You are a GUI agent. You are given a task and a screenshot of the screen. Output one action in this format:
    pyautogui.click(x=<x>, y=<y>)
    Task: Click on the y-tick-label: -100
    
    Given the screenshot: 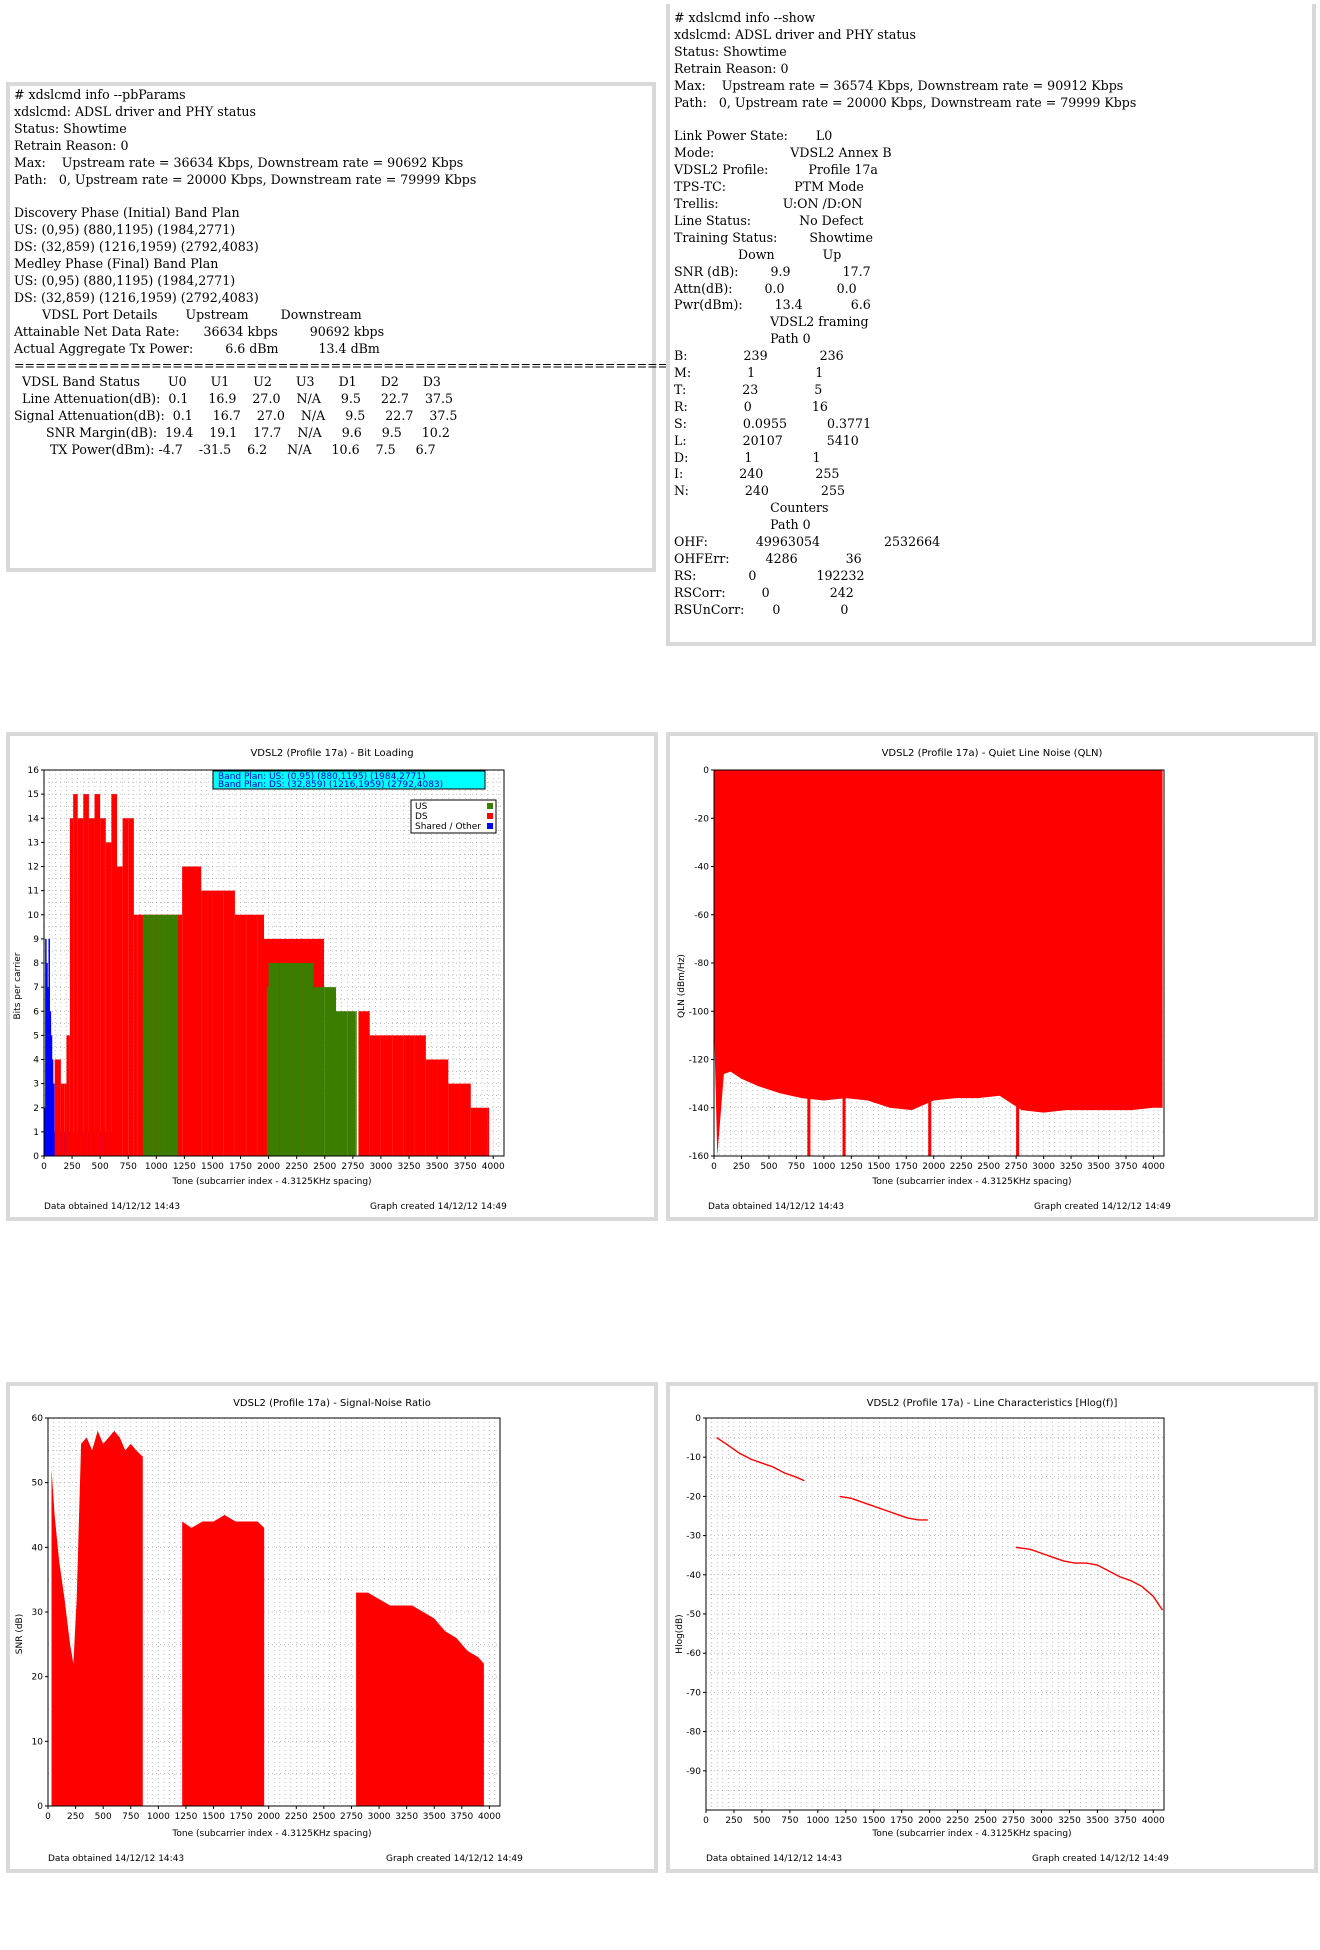 What is the action you would take?
    pyautogui.click(x=699, y=1012)
    